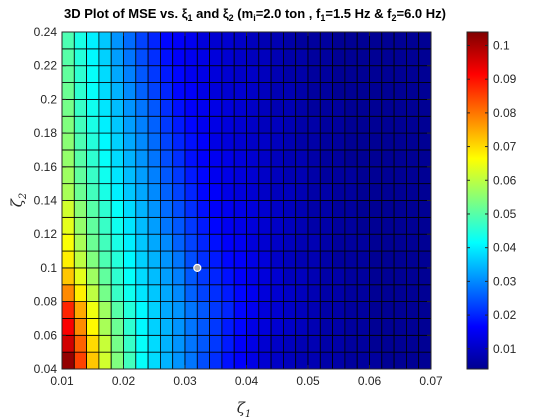 The image size is (560, 420). I want to click on colorbar-ticks: 0.01 0.02 0.03 0.04 0.05 0.06 0.07 0.08 0.09 0.1, so click(492, 197).